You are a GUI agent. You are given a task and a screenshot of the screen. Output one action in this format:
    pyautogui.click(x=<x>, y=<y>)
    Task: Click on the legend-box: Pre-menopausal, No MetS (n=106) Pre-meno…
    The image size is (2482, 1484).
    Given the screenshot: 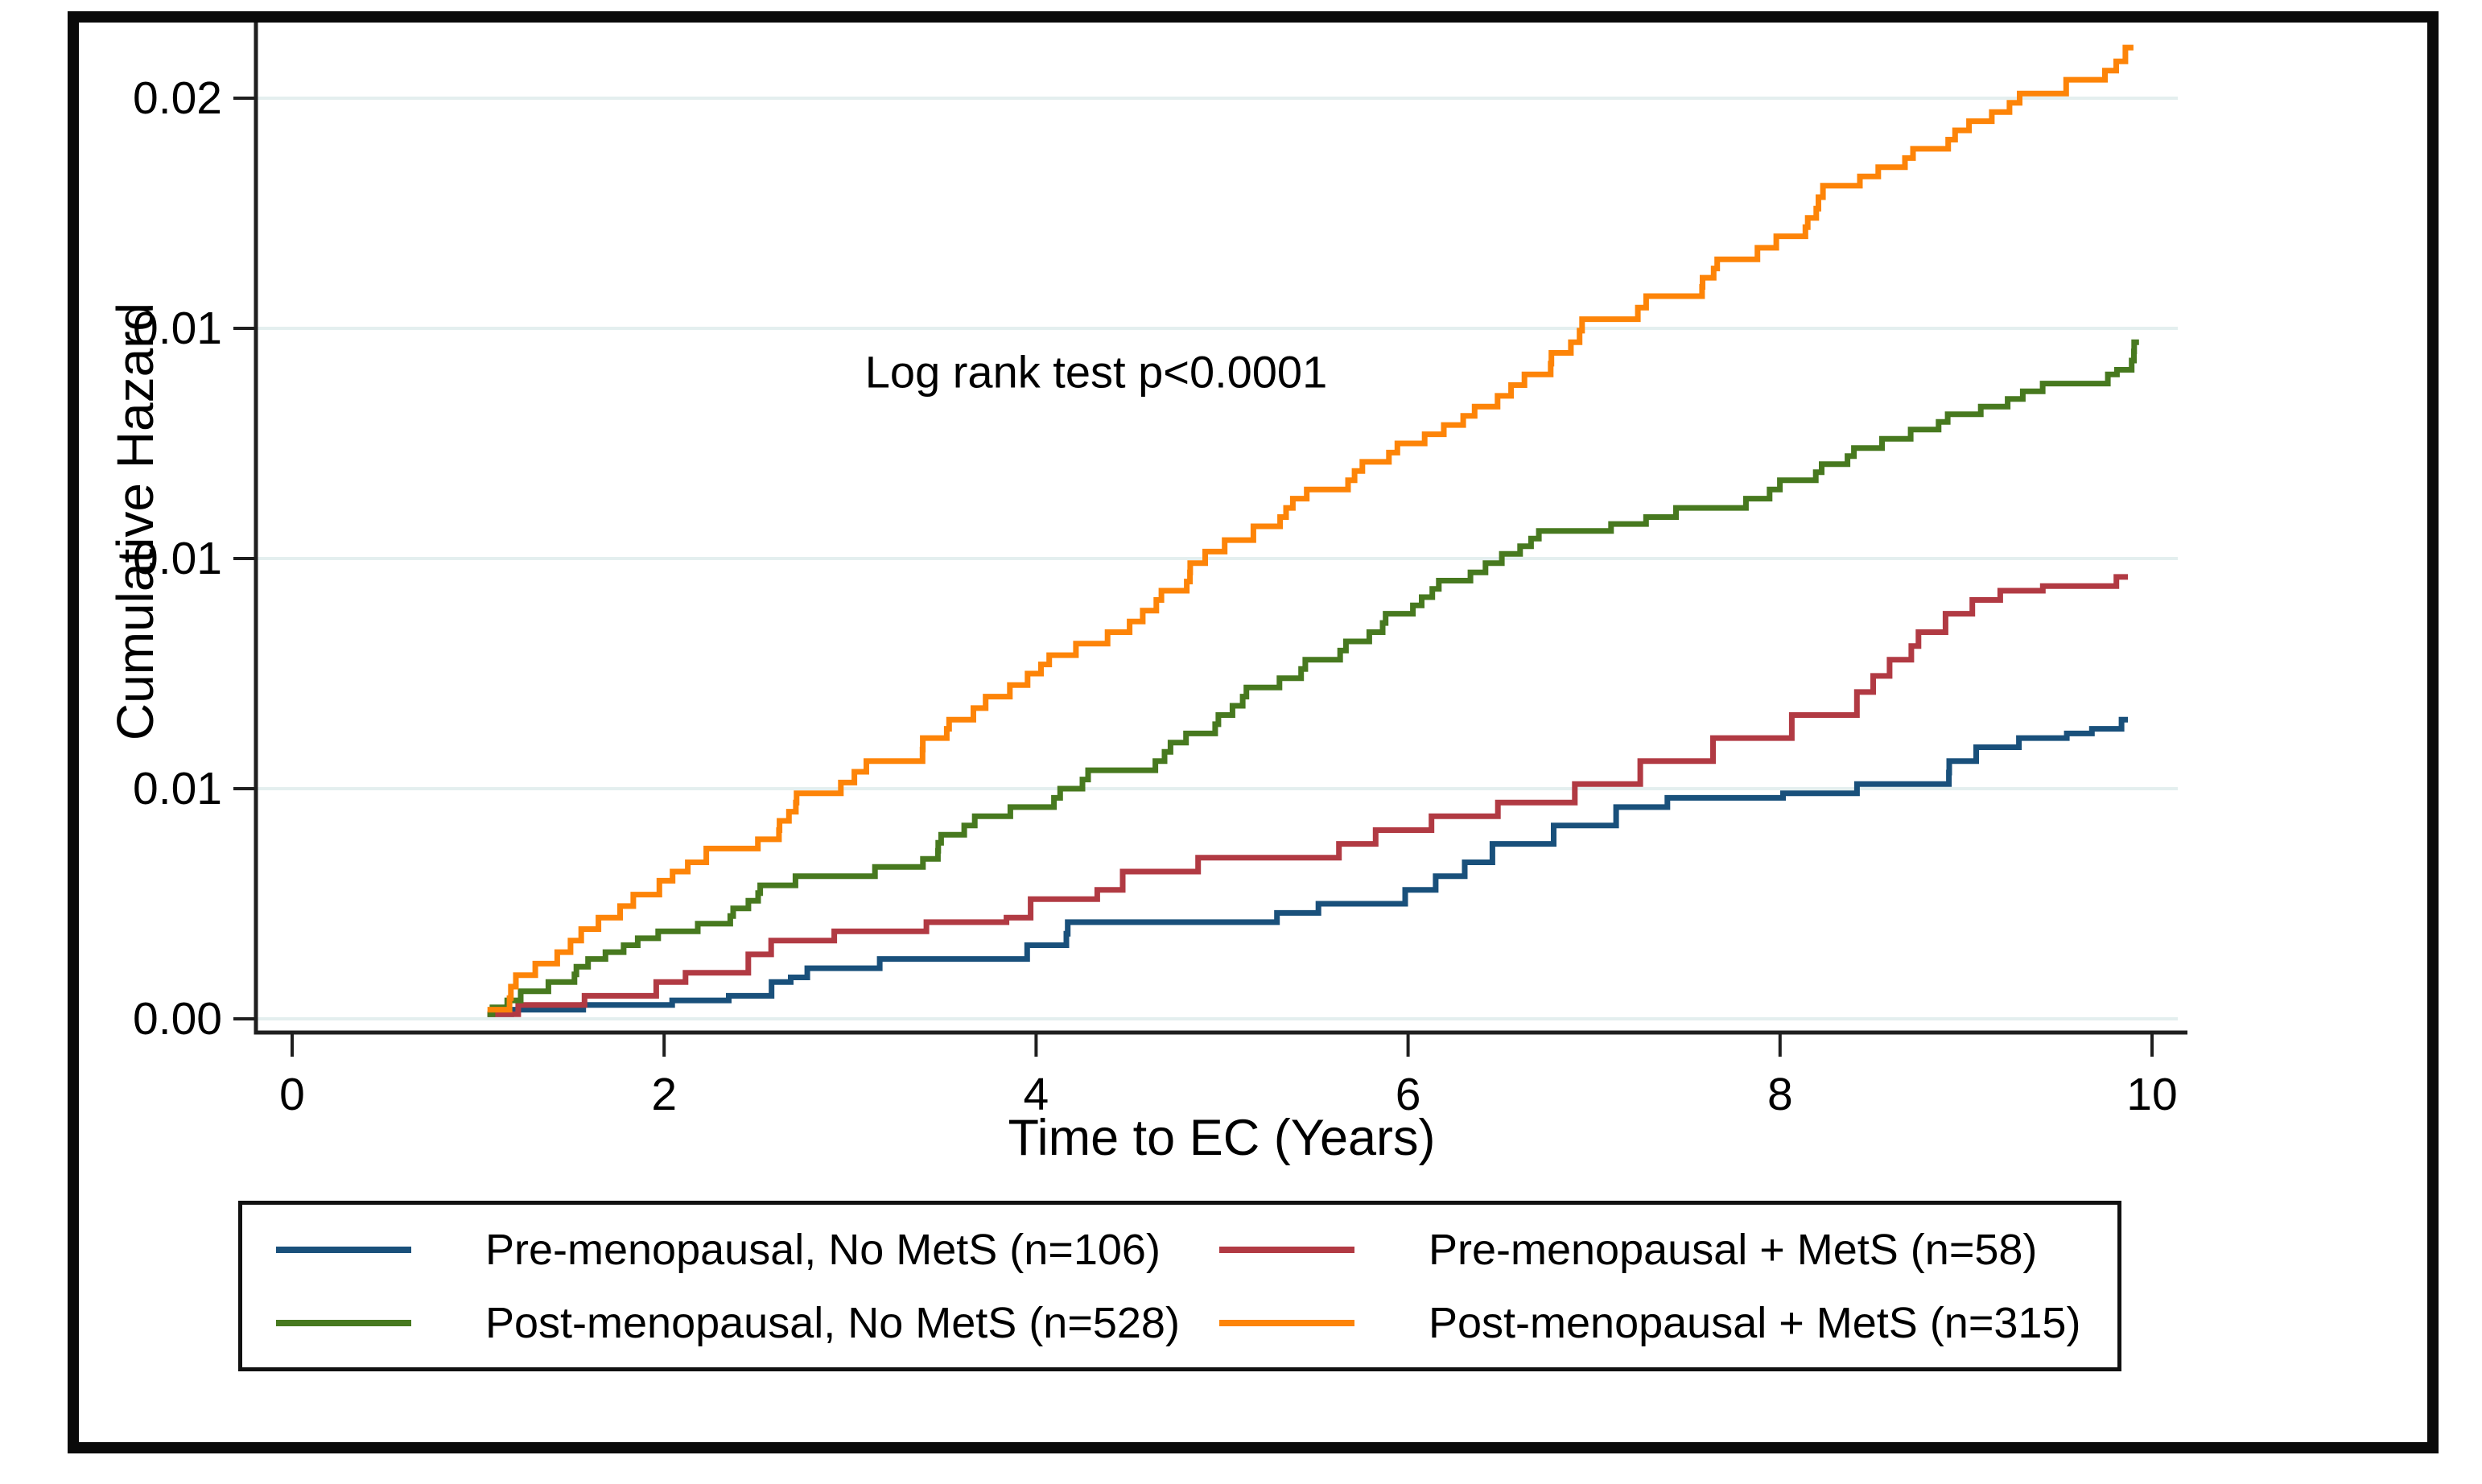 What is the action you would take?
    pyautogui.click(x=1180, y=1286)
    